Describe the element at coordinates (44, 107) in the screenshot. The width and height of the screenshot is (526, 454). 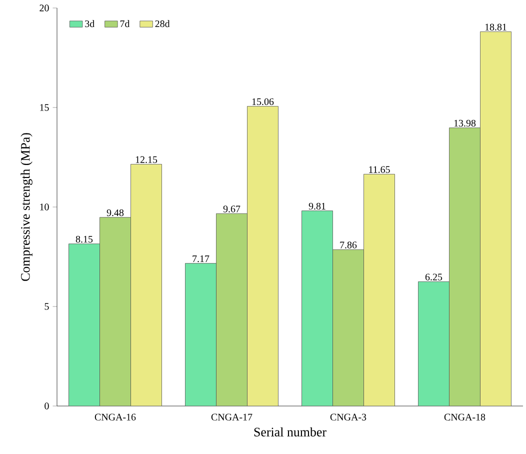
I see `y-tick-label: 15` at that location.